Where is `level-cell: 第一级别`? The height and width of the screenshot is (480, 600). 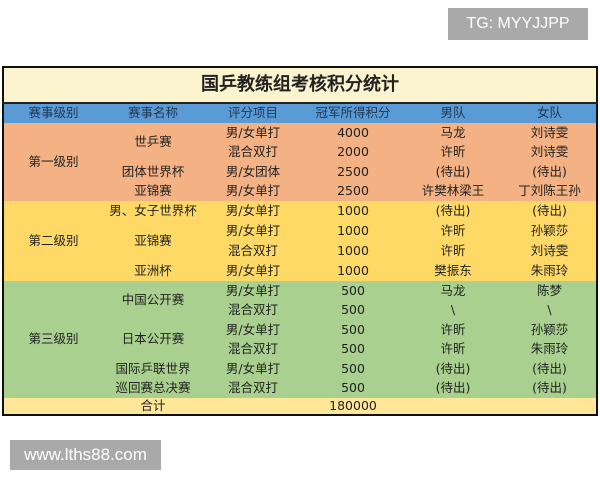
level-cell: 第一级别 is located at coordinates (53, 162).